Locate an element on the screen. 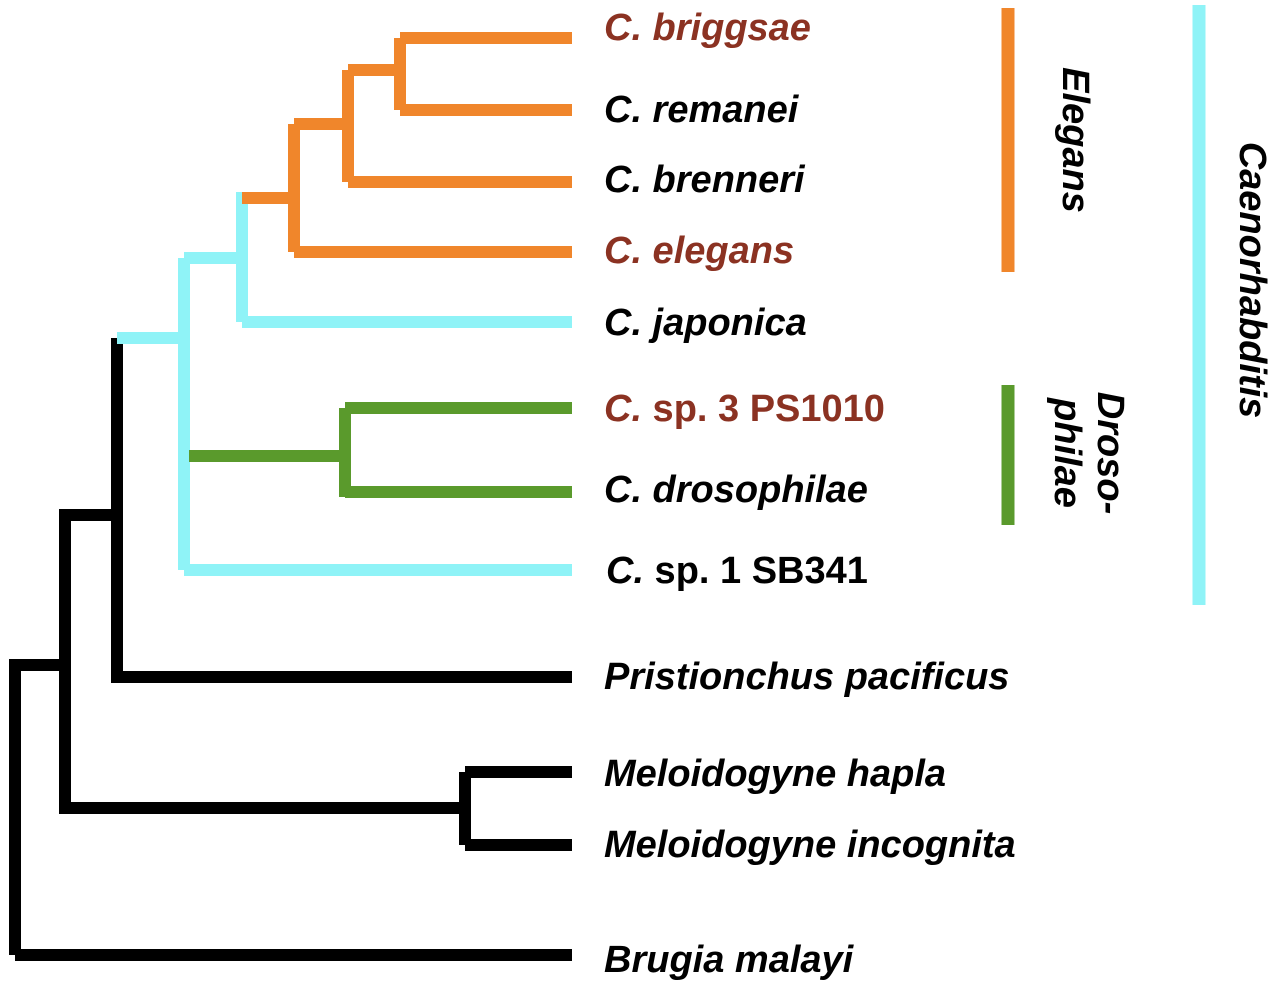 The image size is (1280, 986). taxon-epithet: incognita is located at coordinates (925, 845).